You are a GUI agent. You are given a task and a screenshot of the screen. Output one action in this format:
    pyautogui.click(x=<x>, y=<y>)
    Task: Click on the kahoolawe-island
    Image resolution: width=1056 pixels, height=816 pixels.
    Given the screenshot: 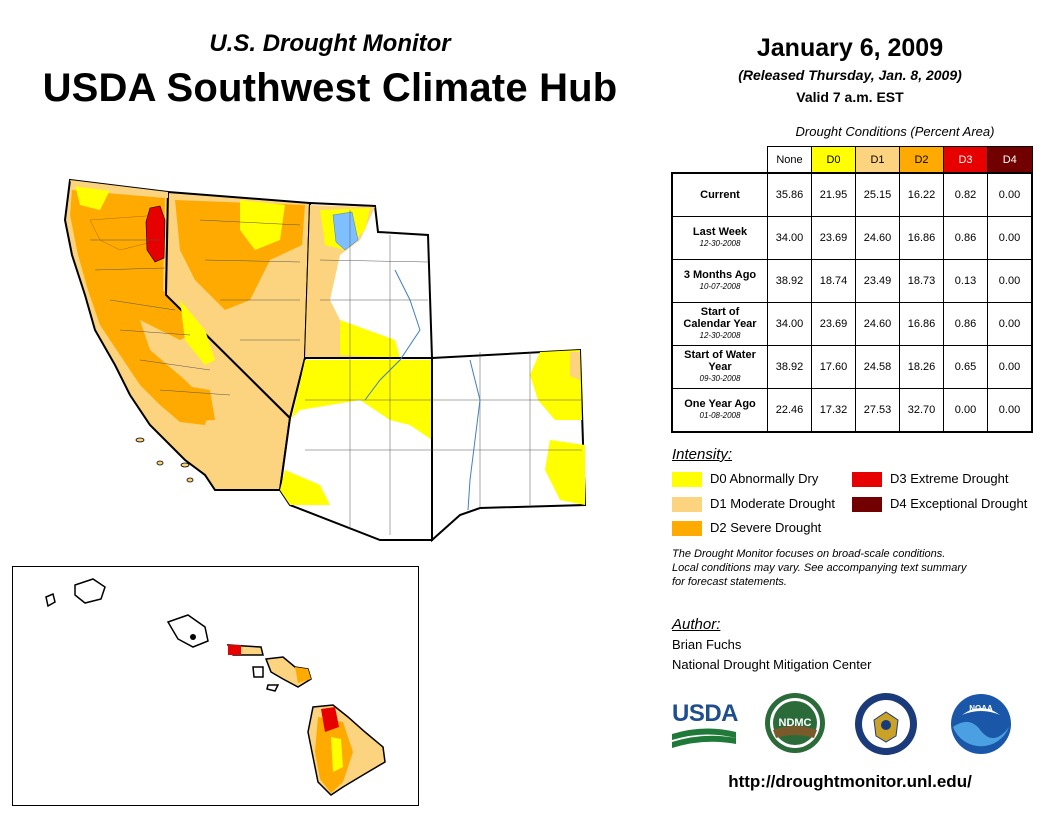 What is the action you would take?
    pyautogui.click(x=273, y=688)
    